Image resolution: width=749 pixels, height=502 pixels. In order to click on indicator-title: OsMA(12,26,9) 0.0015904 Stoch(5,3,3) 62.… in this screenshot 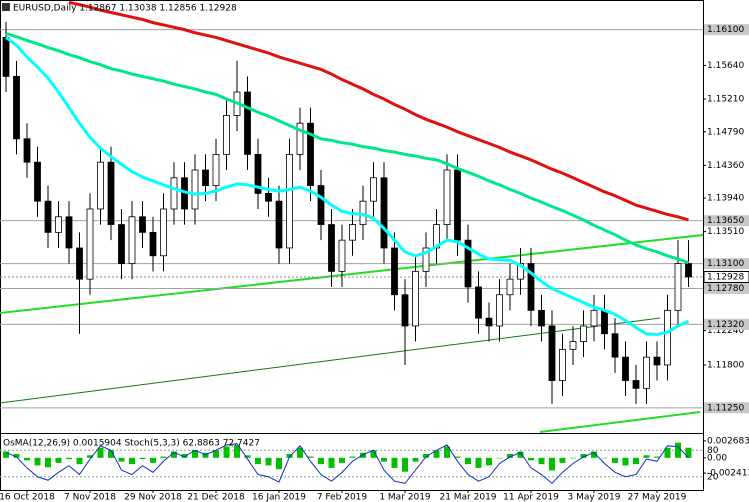, I will do `click(131, 444)`.